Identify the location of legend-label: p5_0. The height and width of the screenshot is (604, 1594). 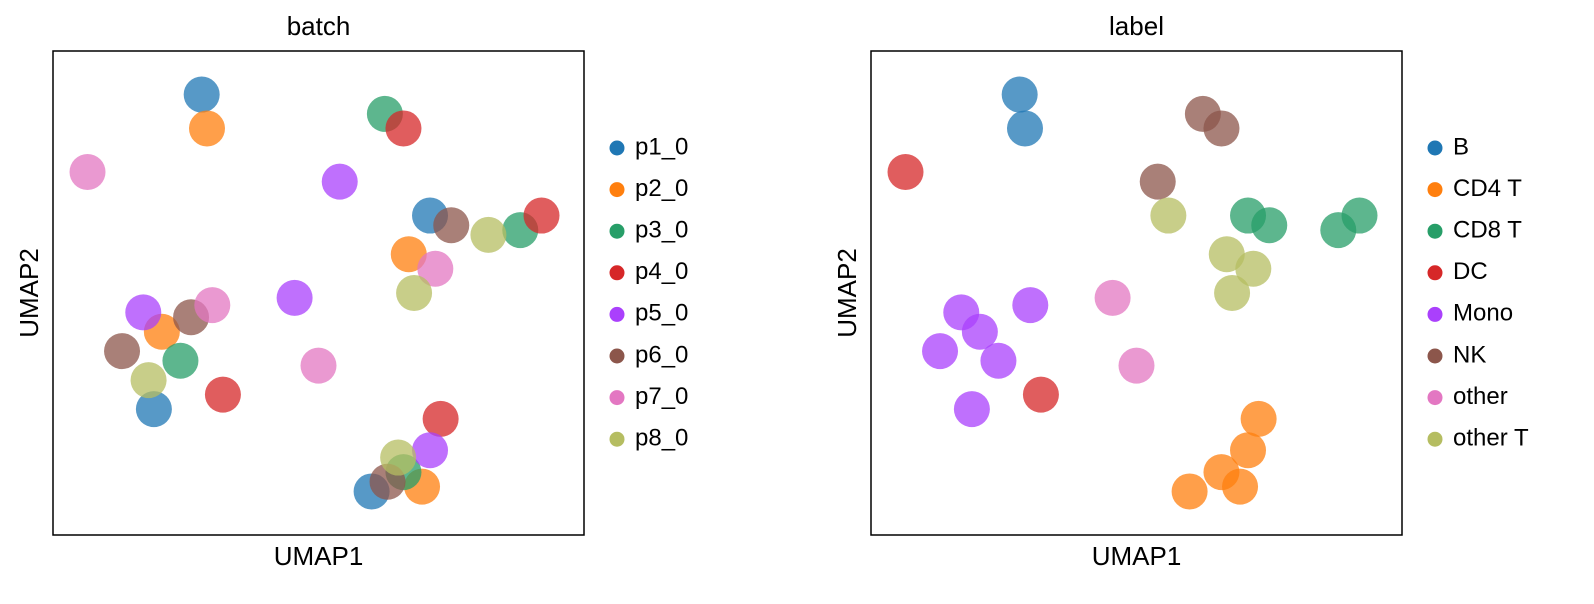
(661, 313).